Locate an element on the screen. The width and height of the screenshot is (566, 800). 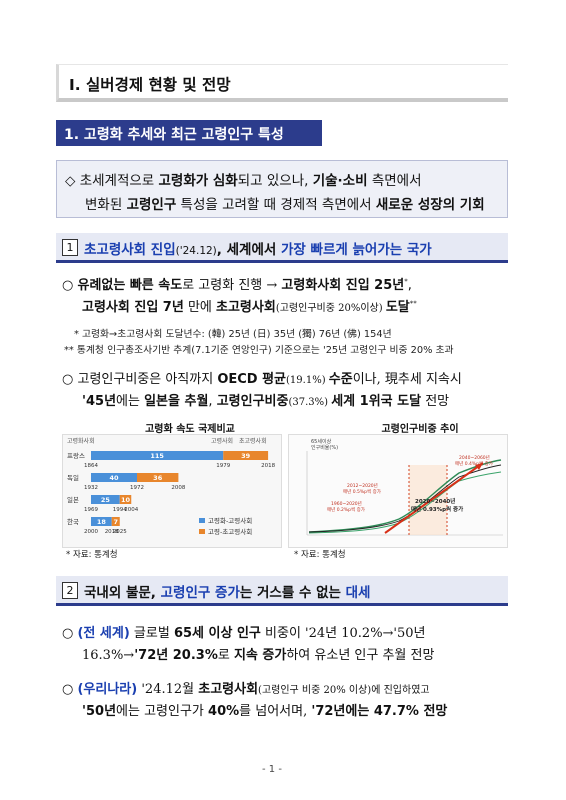
subsection-emph: 고령인구 증가 is located at coordinates (200, 593).